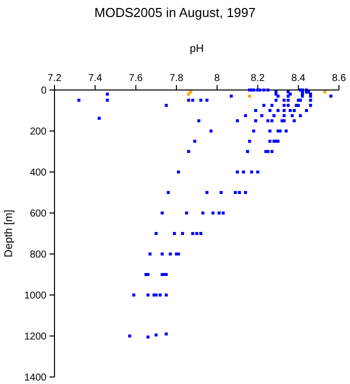 The width and height of the screenshot is (350, 384). What do you see at coordinates (35, 378) in the screenshot?
I see `y-tick-label: 1400` at bounding box center [35, 378].